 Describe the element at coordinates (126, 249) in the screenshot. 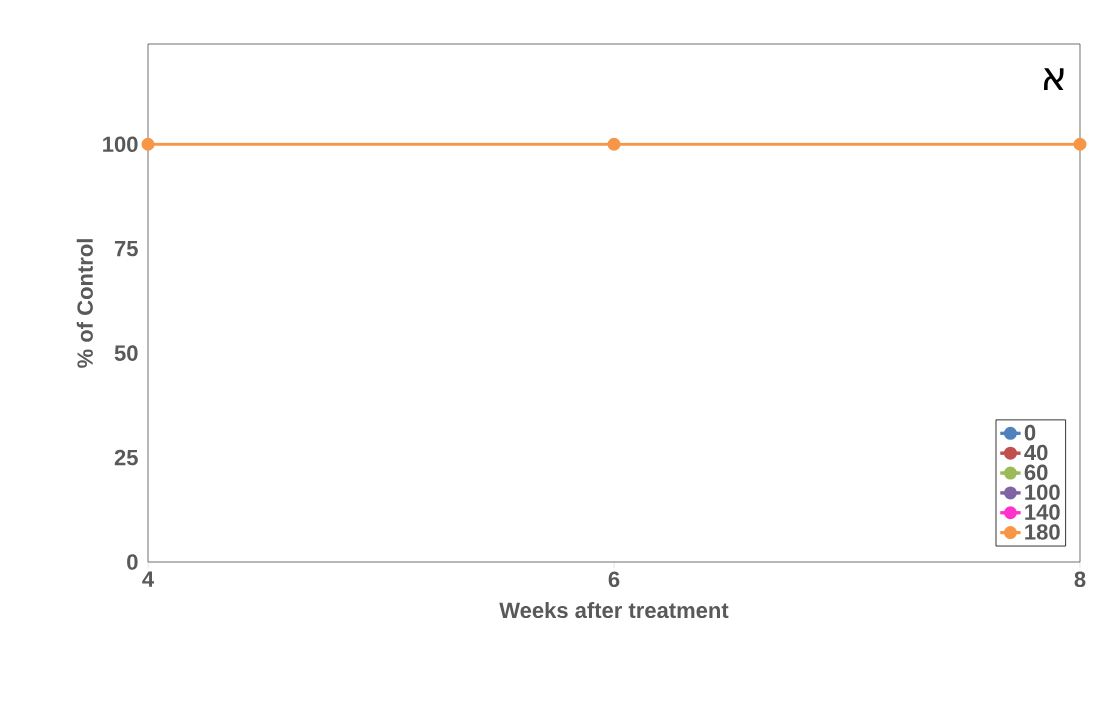

I see `y-tick-label: 75` at that location.